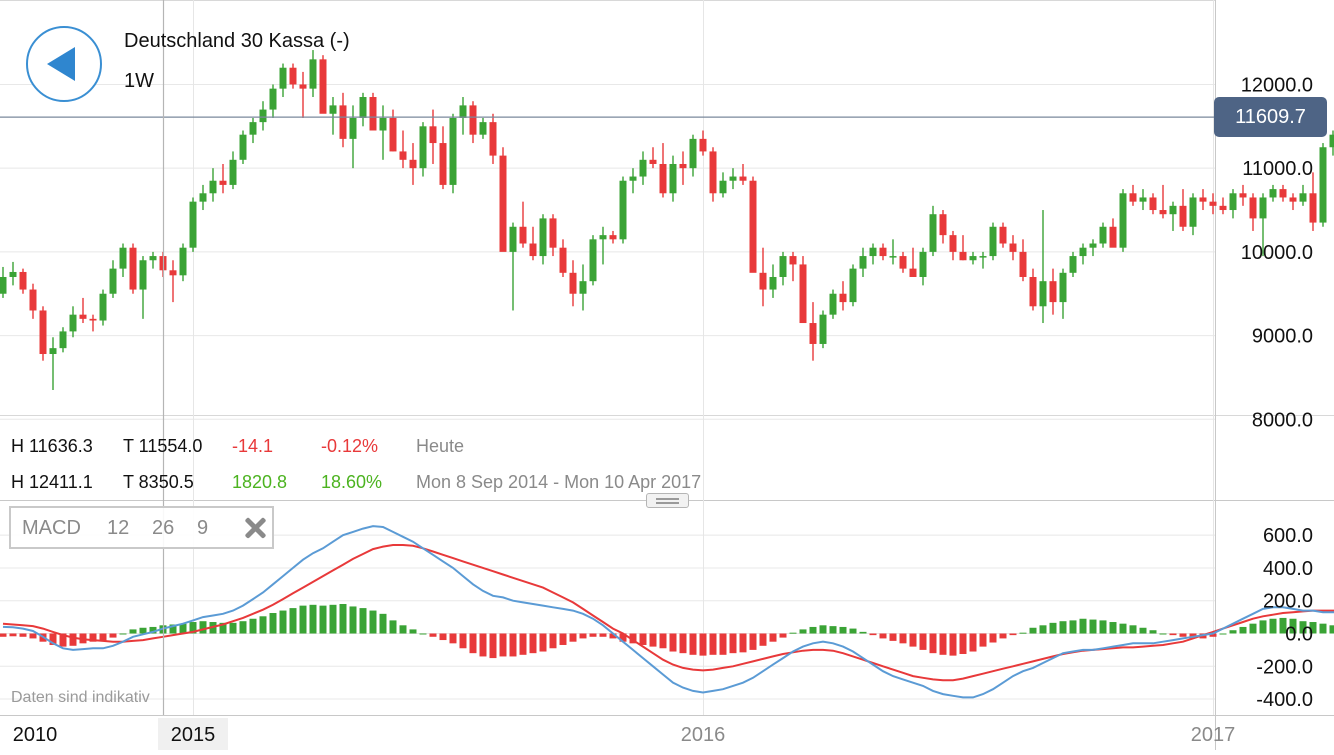 Image resolution: width=1334 pixels, height=755 pixels. What do you see at coordinates (35, 735) in the screenshot?
I see `time-tick-label: 2010` at bounding box center [35, 735].